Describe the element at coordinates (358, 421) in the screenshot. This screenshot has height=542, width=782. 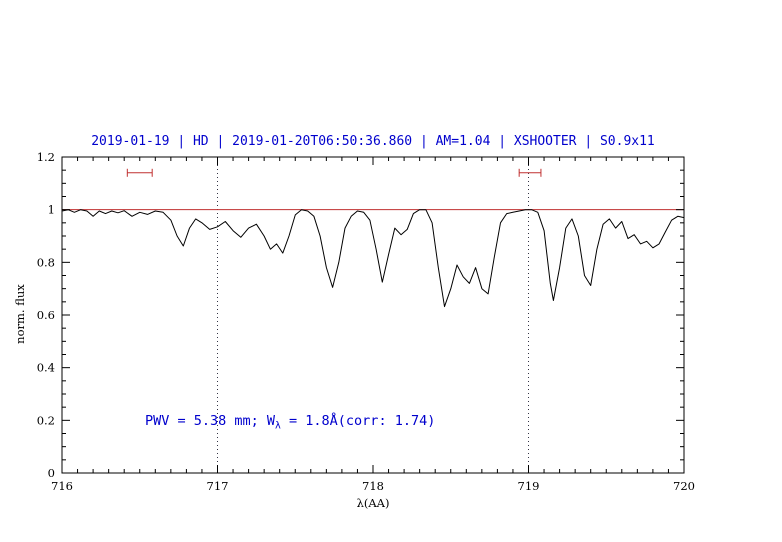
I see `pwv-annotation-suffix: = 1.8Å(corr: 1.74)` at that location.